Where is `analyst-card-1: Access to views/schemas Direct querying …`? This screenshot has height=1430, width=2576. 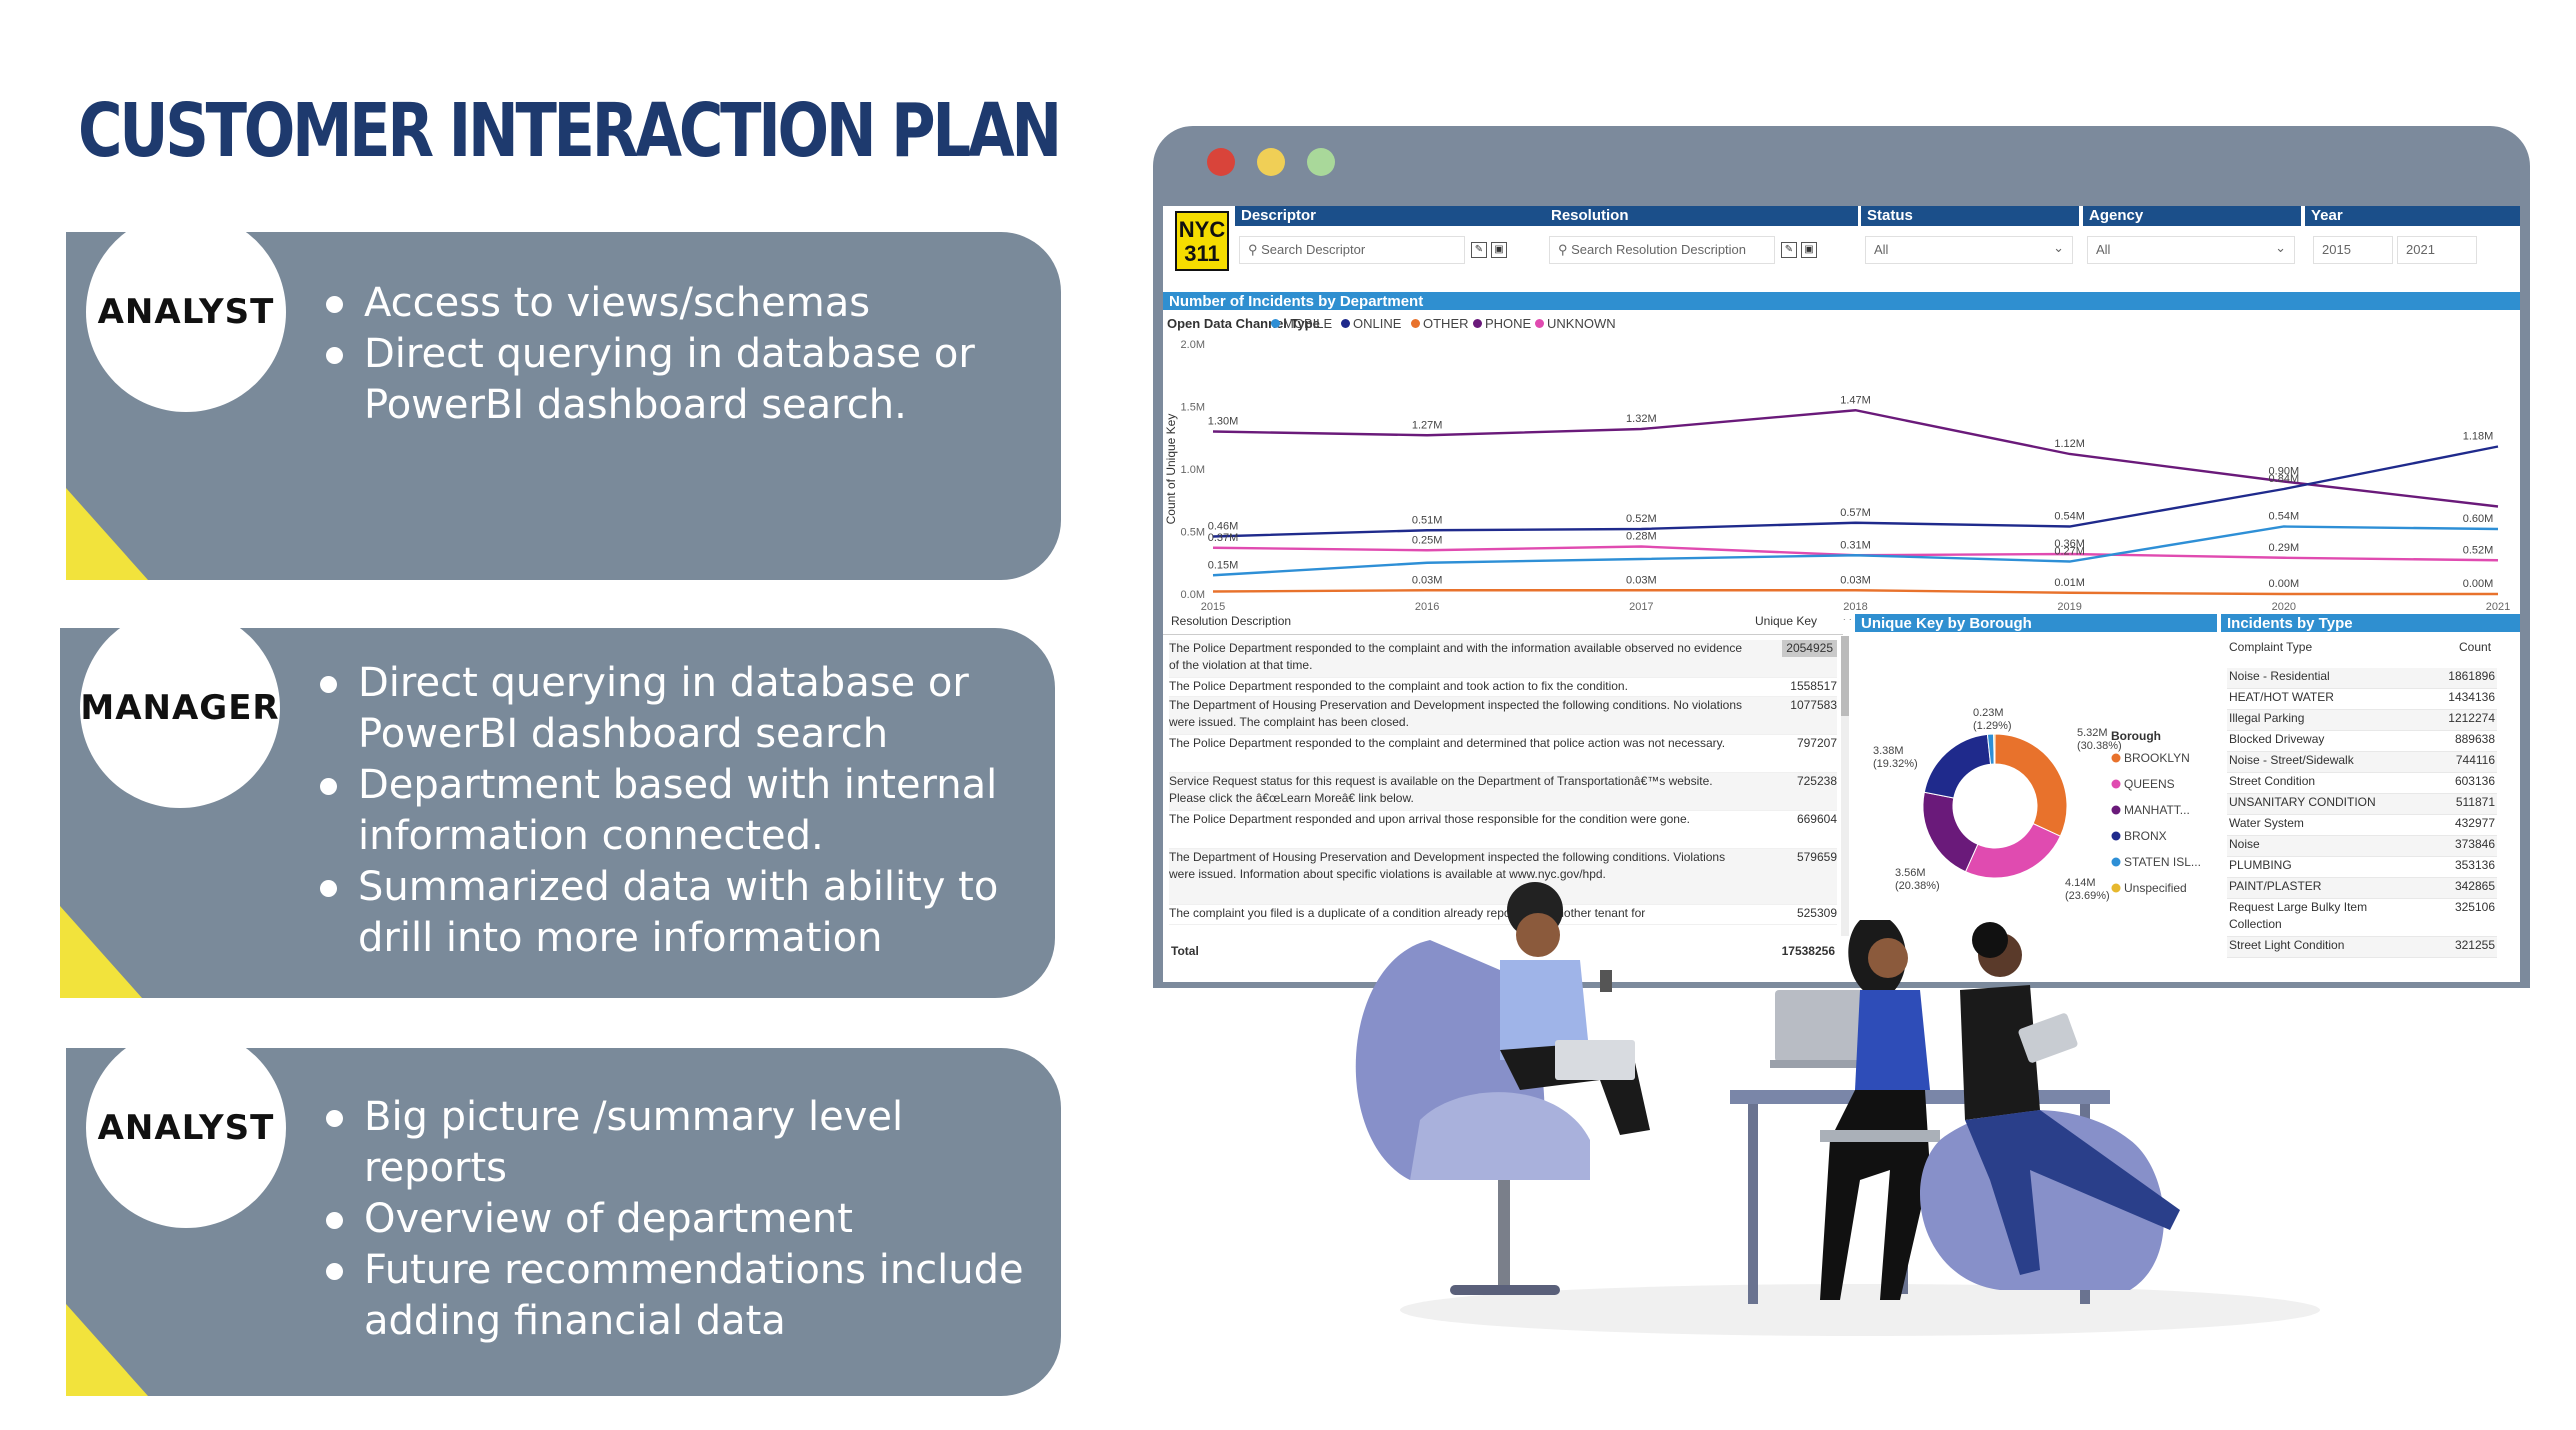
analyst-card-1: Access to views/schemas Direct querying … is located at coordinates (563, 406).